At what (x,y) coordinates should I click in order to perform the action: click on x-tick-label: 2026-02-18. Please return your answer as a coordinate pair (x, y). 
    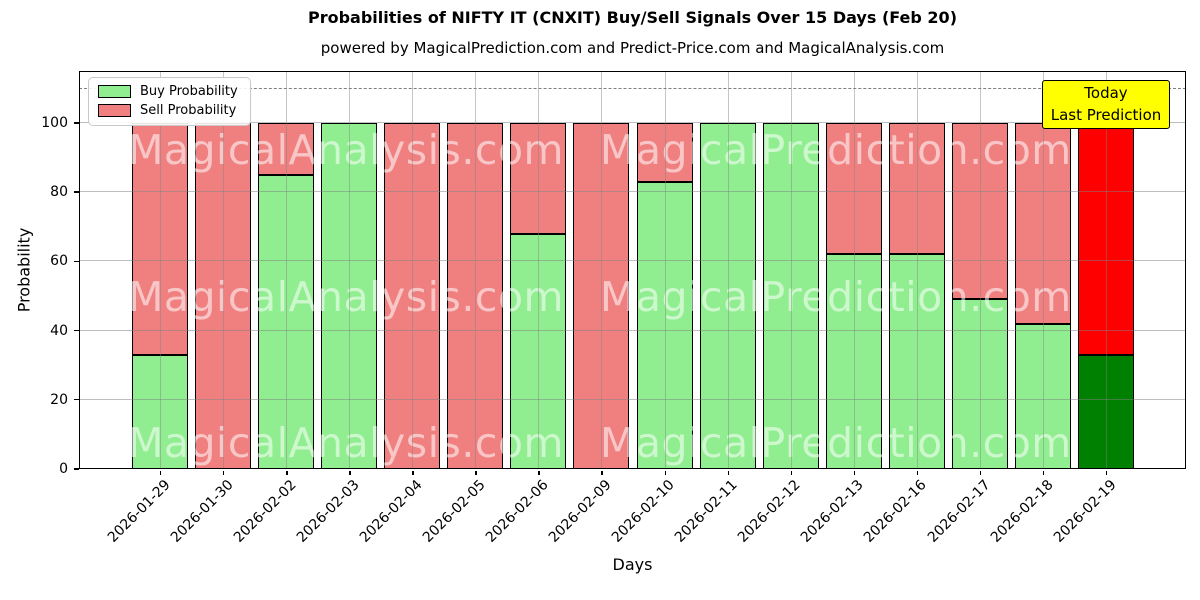
    Looking at the image, I should click on (1022, 511).